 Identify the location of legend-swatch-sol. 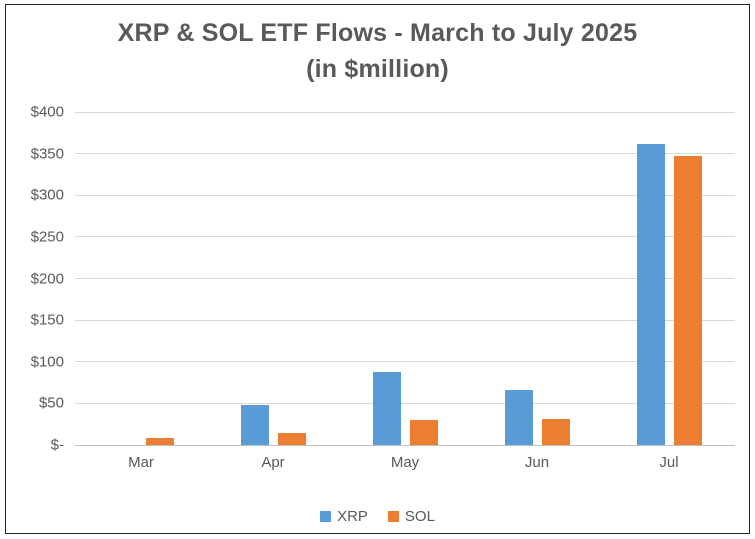
(393, 516).